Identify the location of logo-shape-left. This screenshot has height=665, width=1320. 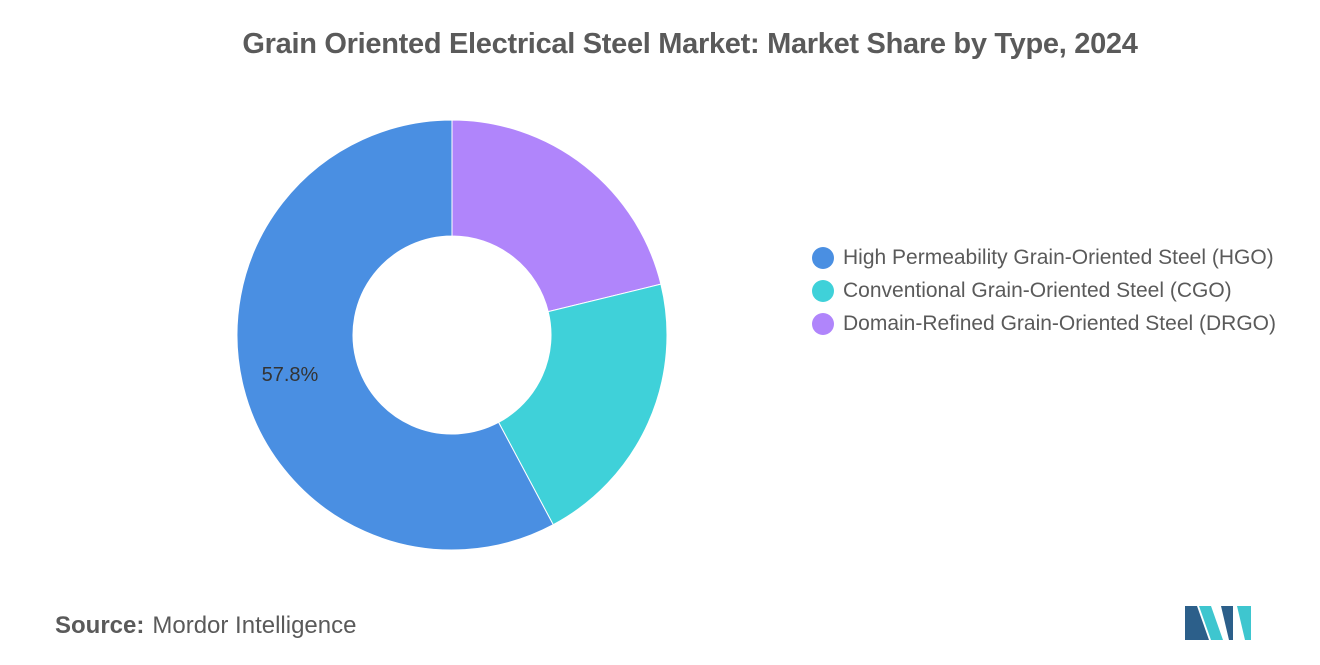
(1197, 623).